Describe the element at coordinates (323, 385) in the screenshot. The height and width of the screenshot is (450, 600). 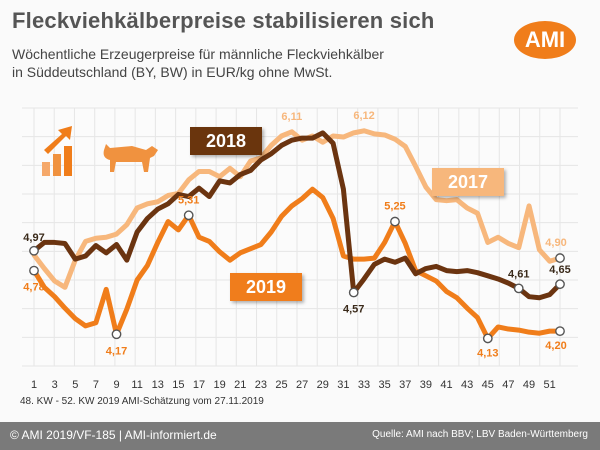
I see `x-tick-label: 29` at that location.